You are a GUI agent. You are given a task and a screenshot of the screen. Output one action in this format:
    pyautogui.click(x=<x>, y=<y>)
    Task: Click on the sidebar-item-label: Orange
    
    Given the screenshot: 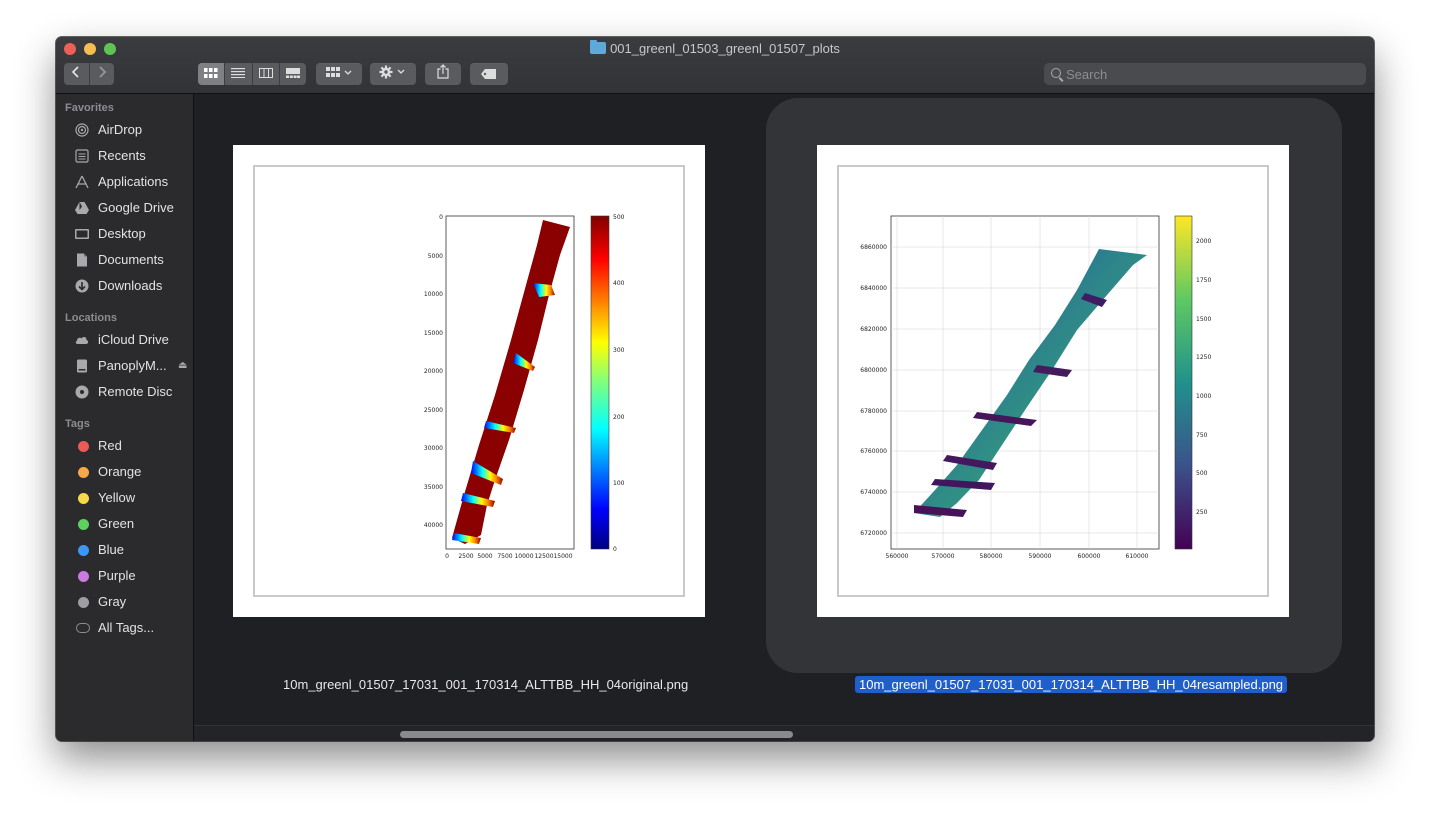 What is the action you would take?
    pyautogui.click(x=120, y=471)
    